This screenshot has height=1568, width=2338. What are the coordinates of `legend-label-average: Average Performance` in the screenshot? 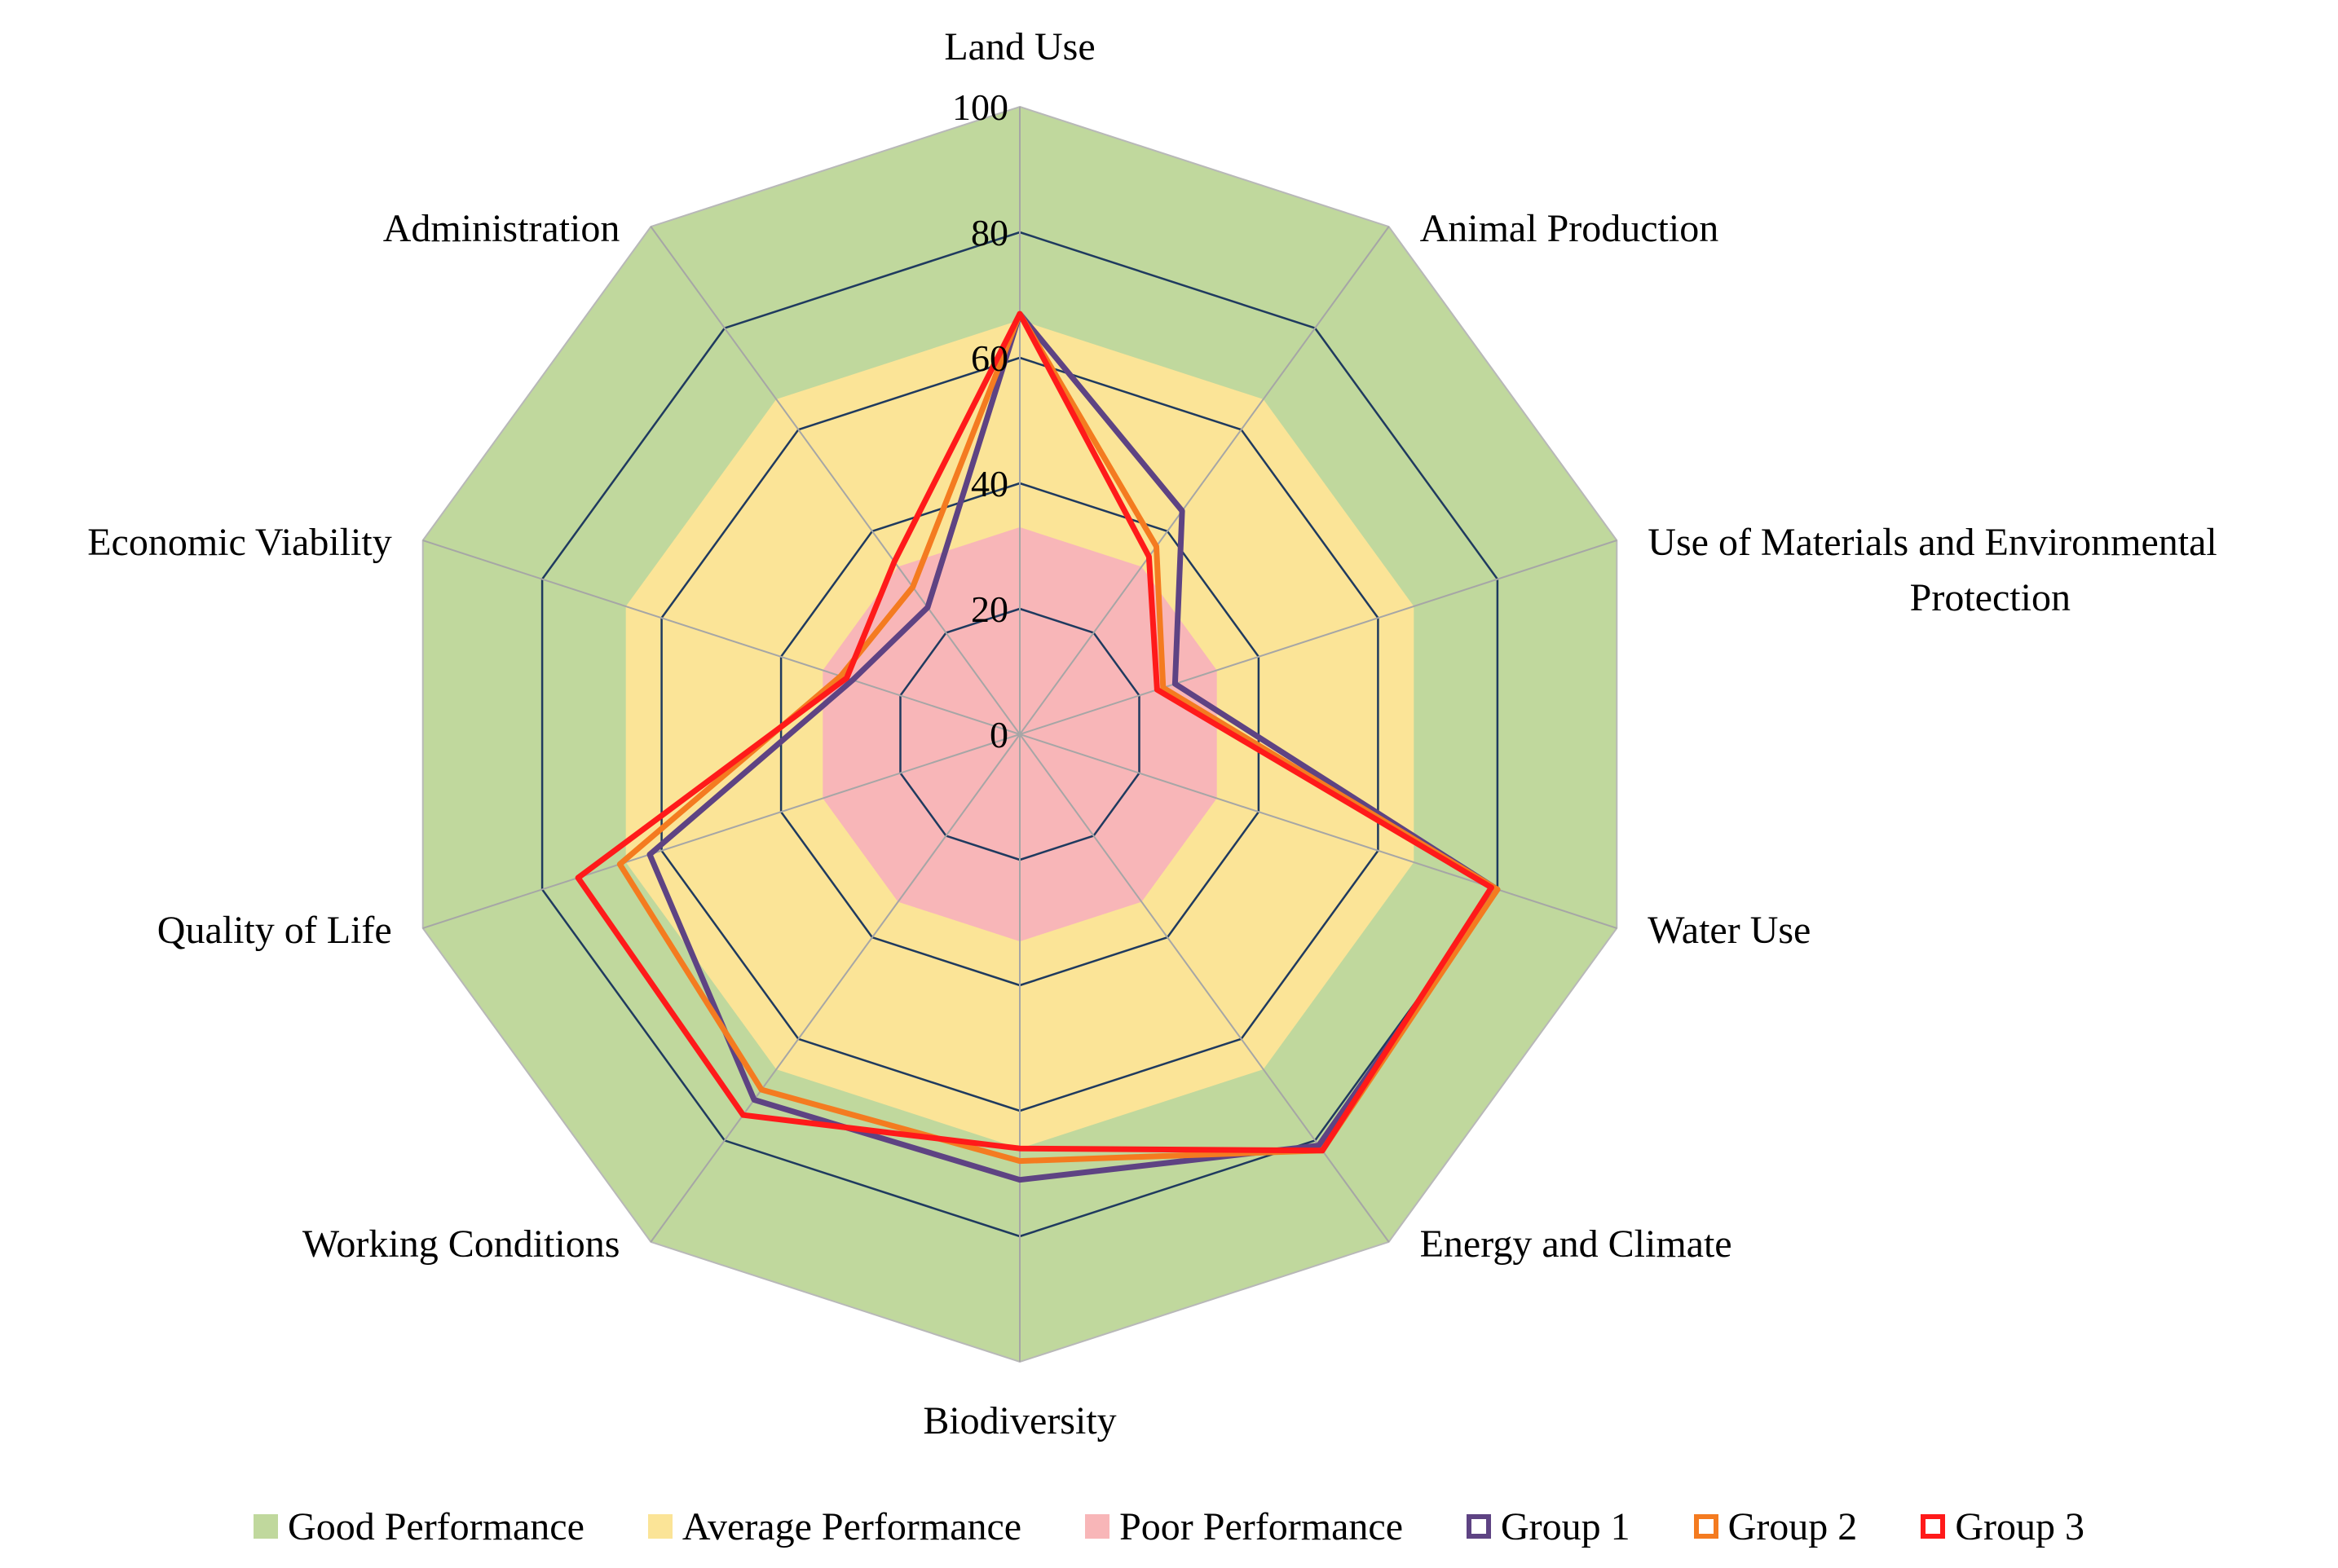 It's located at (852, 1526).